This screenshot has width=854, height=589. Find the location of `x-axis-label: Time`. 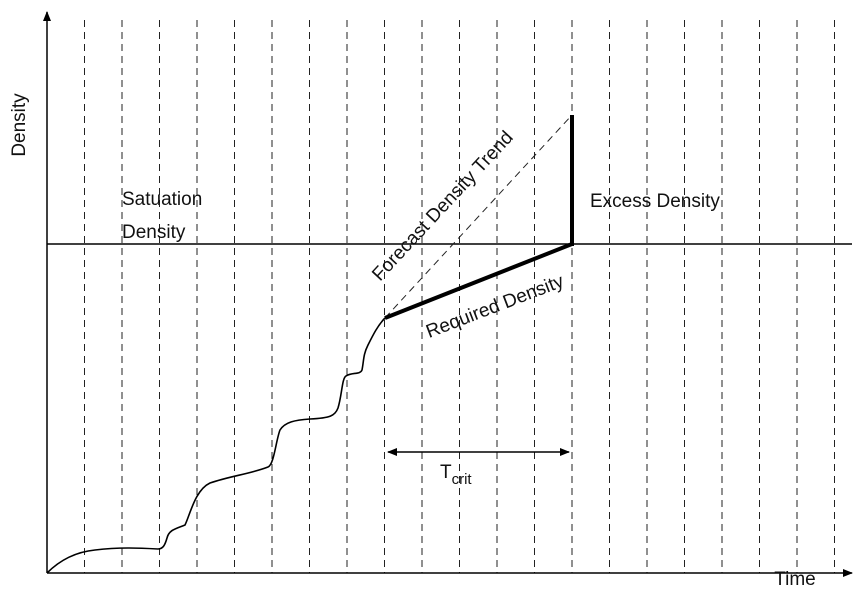

x-axis-label: Time is located at coordinates (795, 579).